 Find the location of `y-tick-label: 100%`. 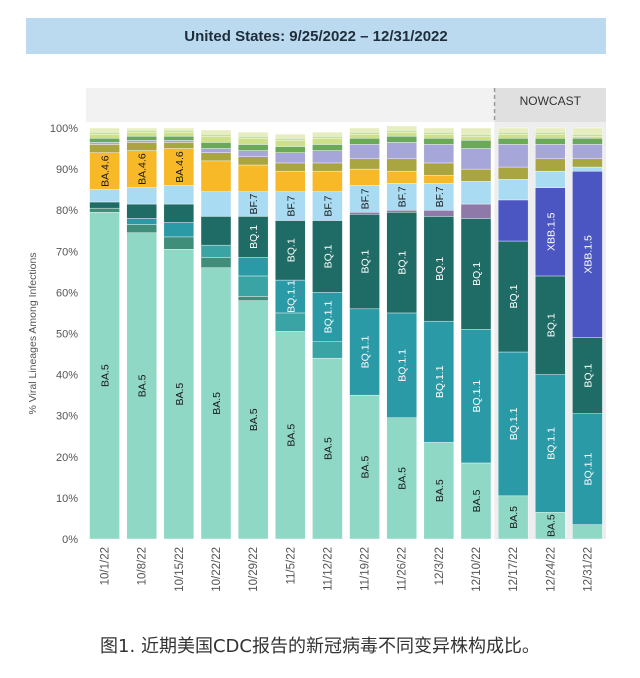

y-tick-label: 100% is located at coordinates (64, 129).